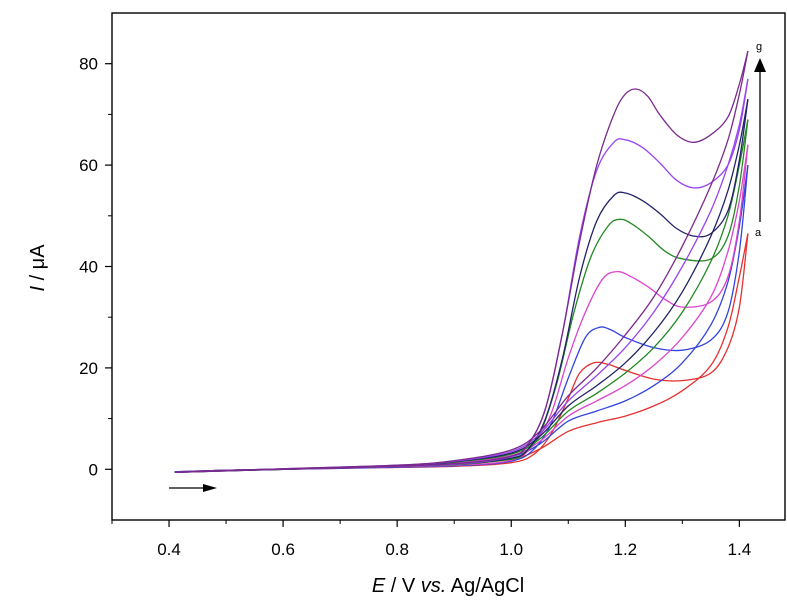  I want to click on x-axis-title: E / V vs. Ag/AgCl, so click(448, 586).